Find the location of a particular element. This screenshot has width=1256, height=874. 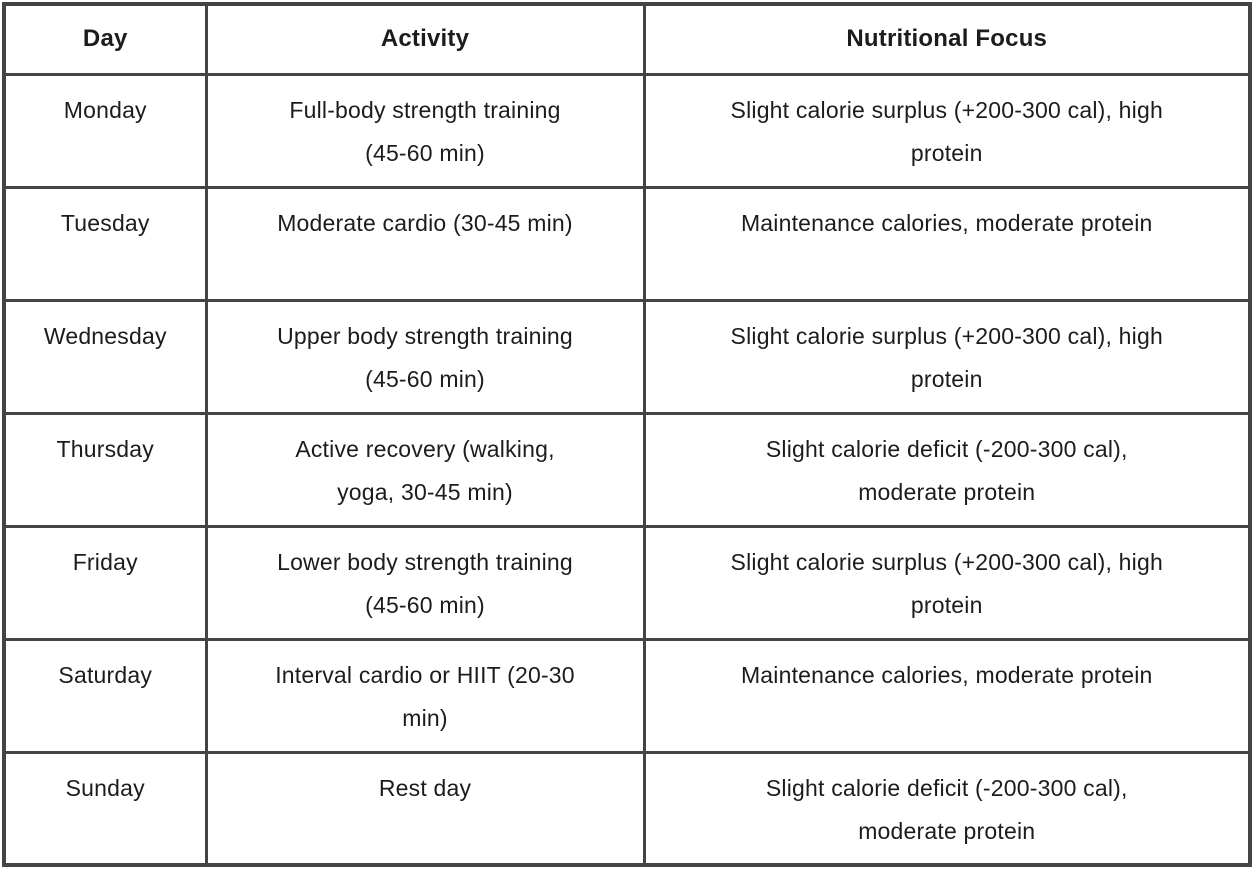

day-cell: Thursday is located at coordinates (105, 469).